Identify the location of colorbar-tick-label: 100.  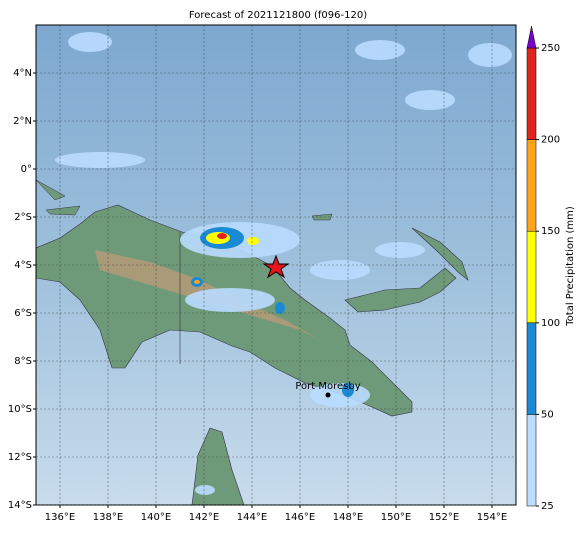
(550, 323).